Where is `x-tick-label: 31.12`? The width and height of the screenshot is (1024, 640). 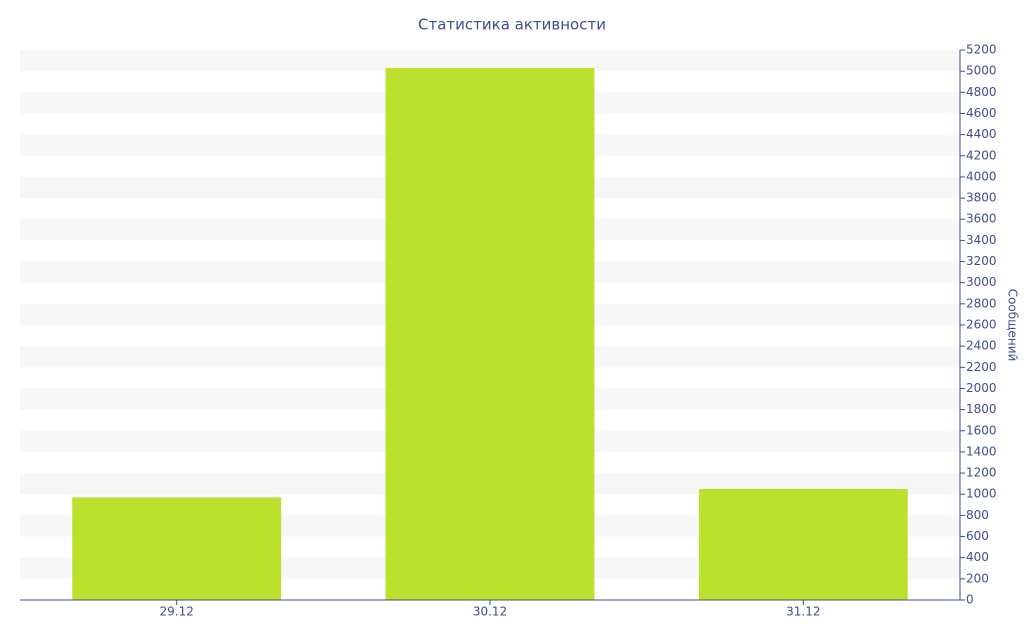 x-tick-label: 31.12 is located at coordinates (803, 612).